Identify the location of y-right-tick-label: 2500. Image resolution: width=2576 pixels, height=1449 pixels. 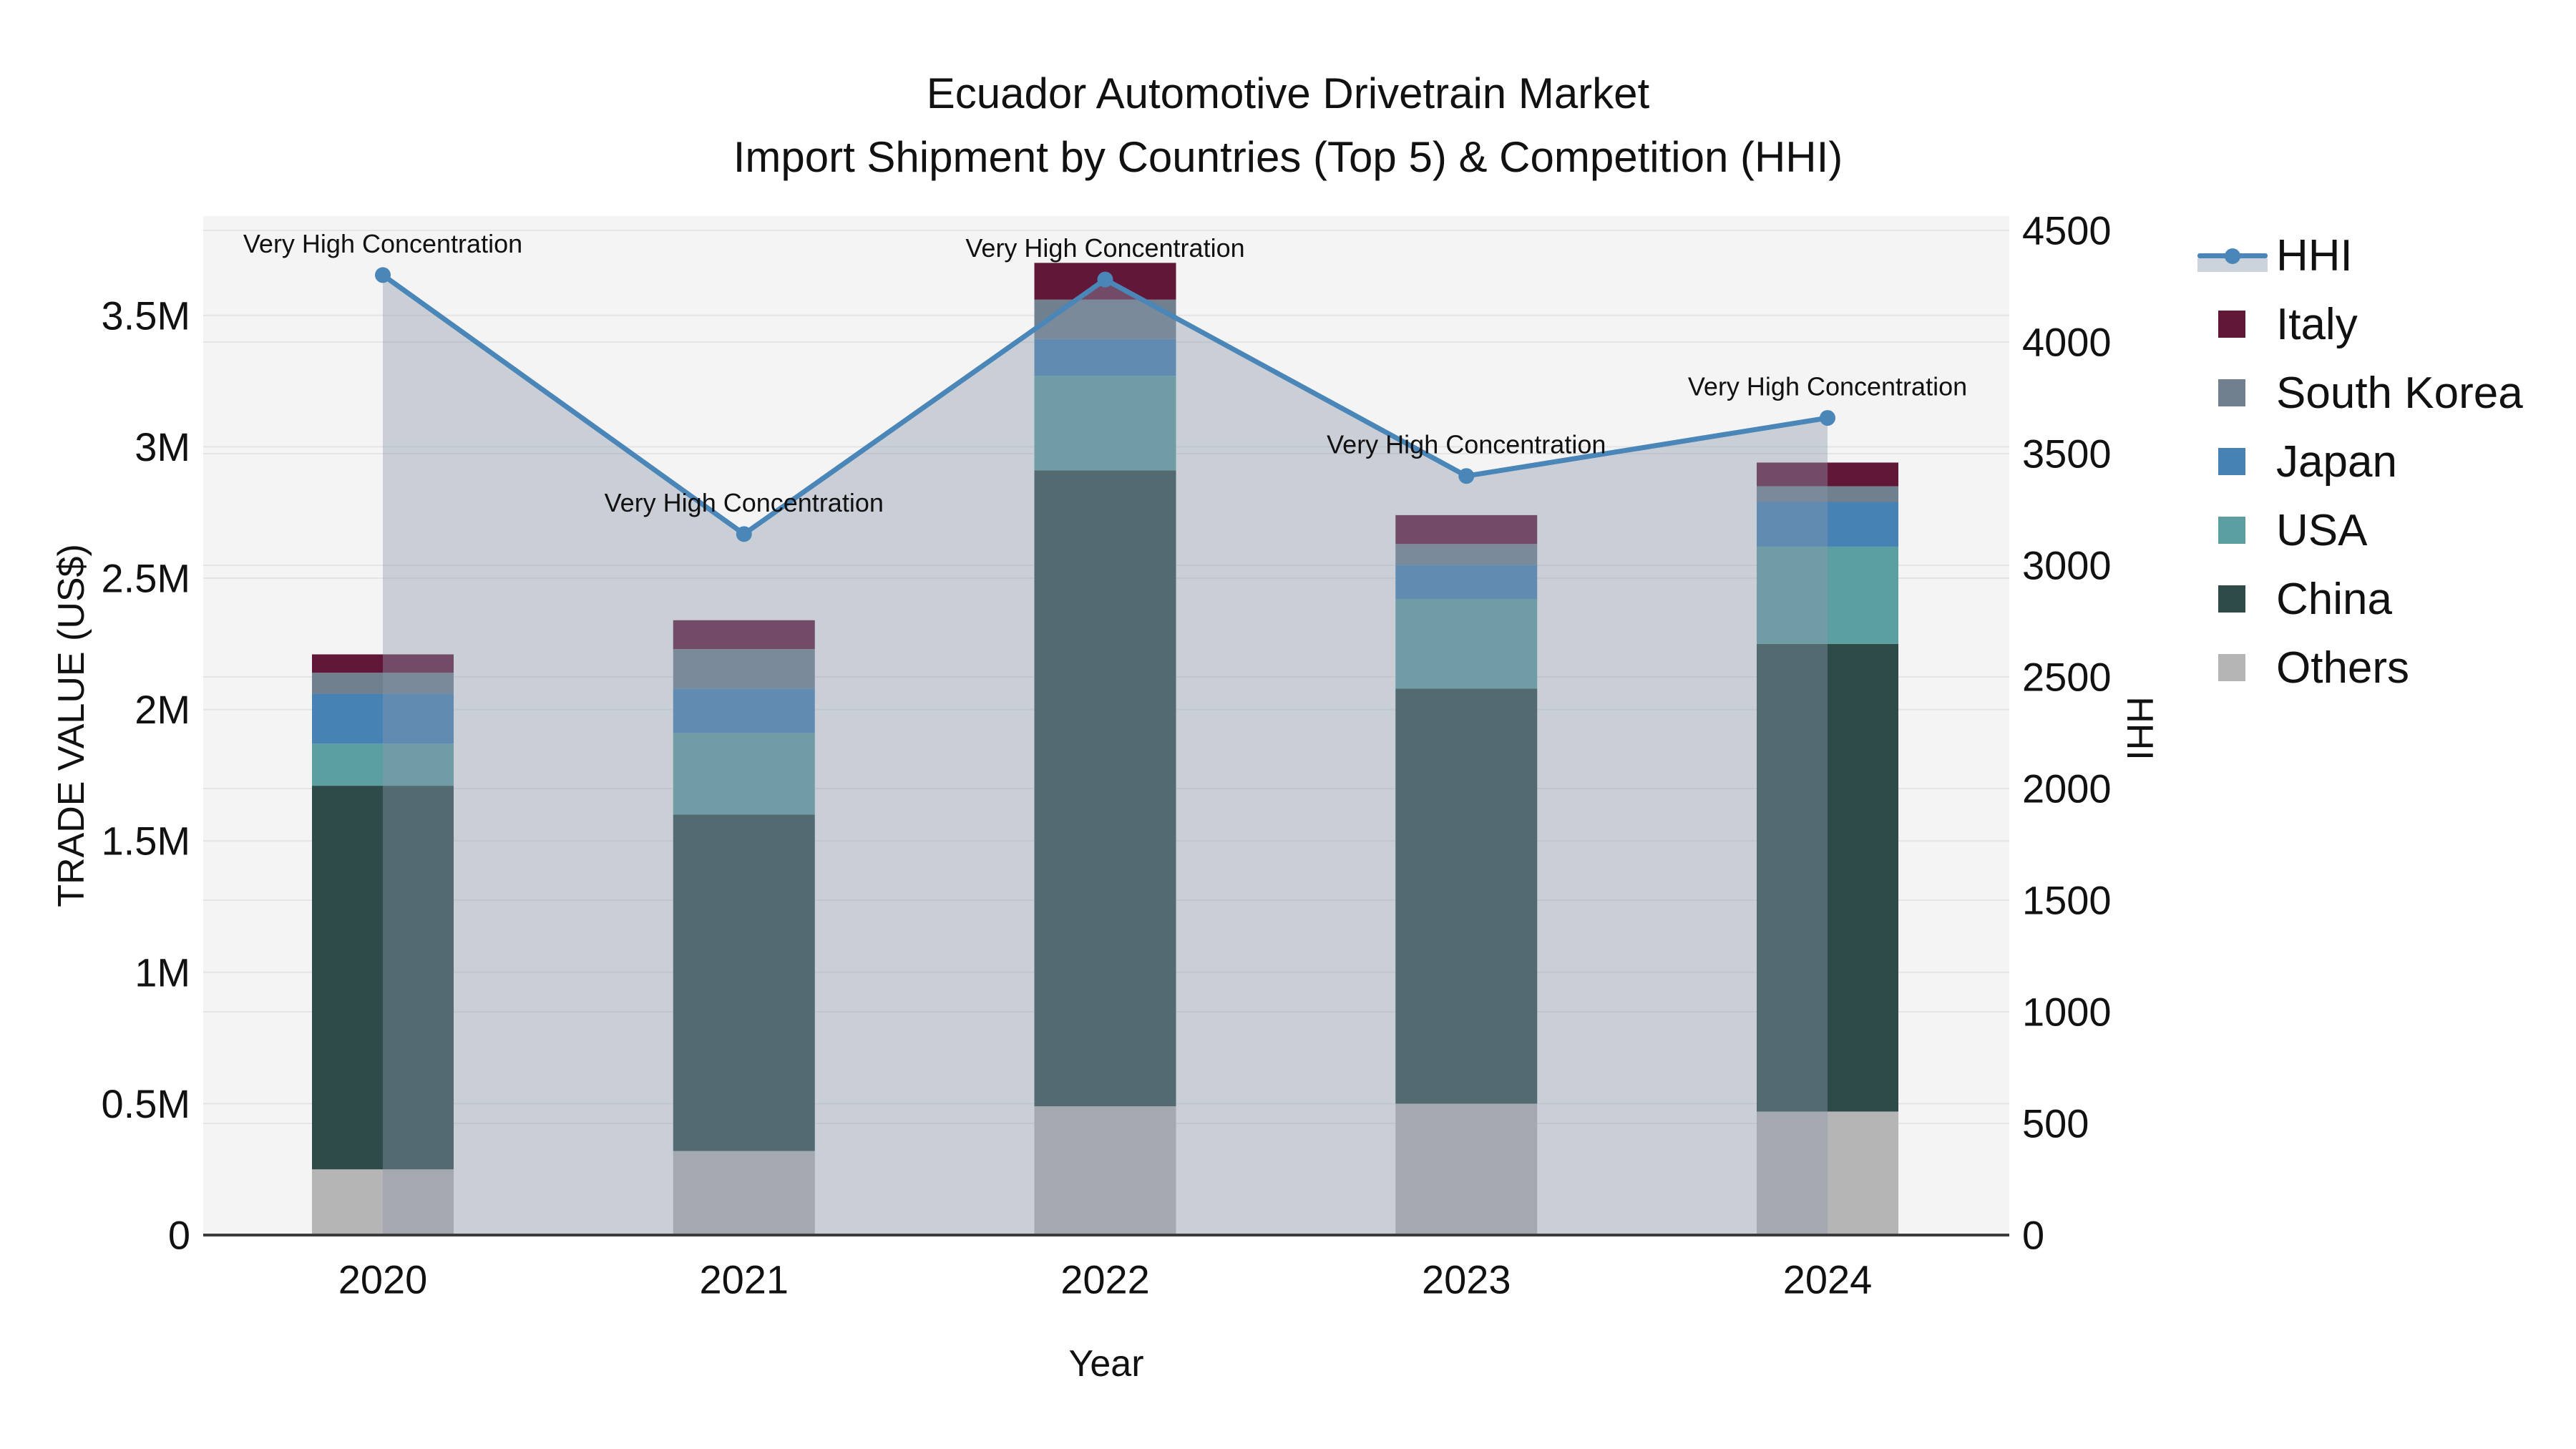
(2067, 677).